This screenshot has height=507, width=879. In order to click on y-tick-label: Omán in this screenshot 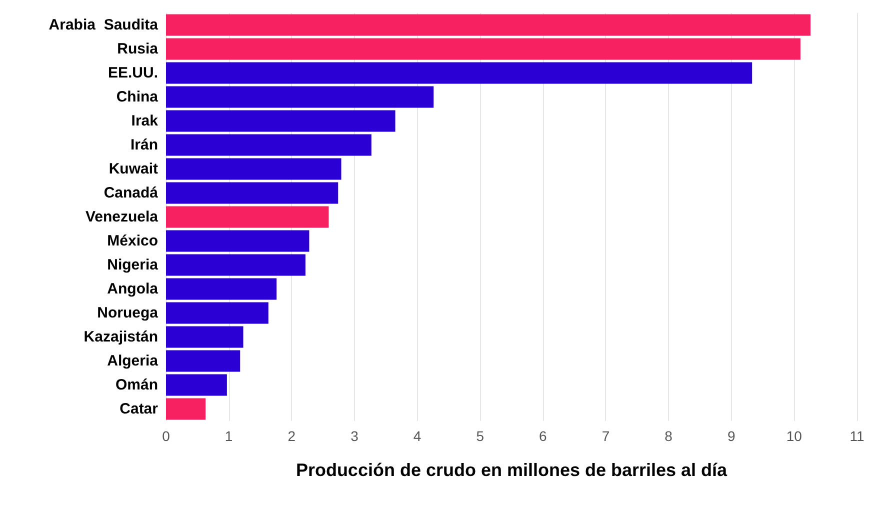, I will do `click(136, 385)`.